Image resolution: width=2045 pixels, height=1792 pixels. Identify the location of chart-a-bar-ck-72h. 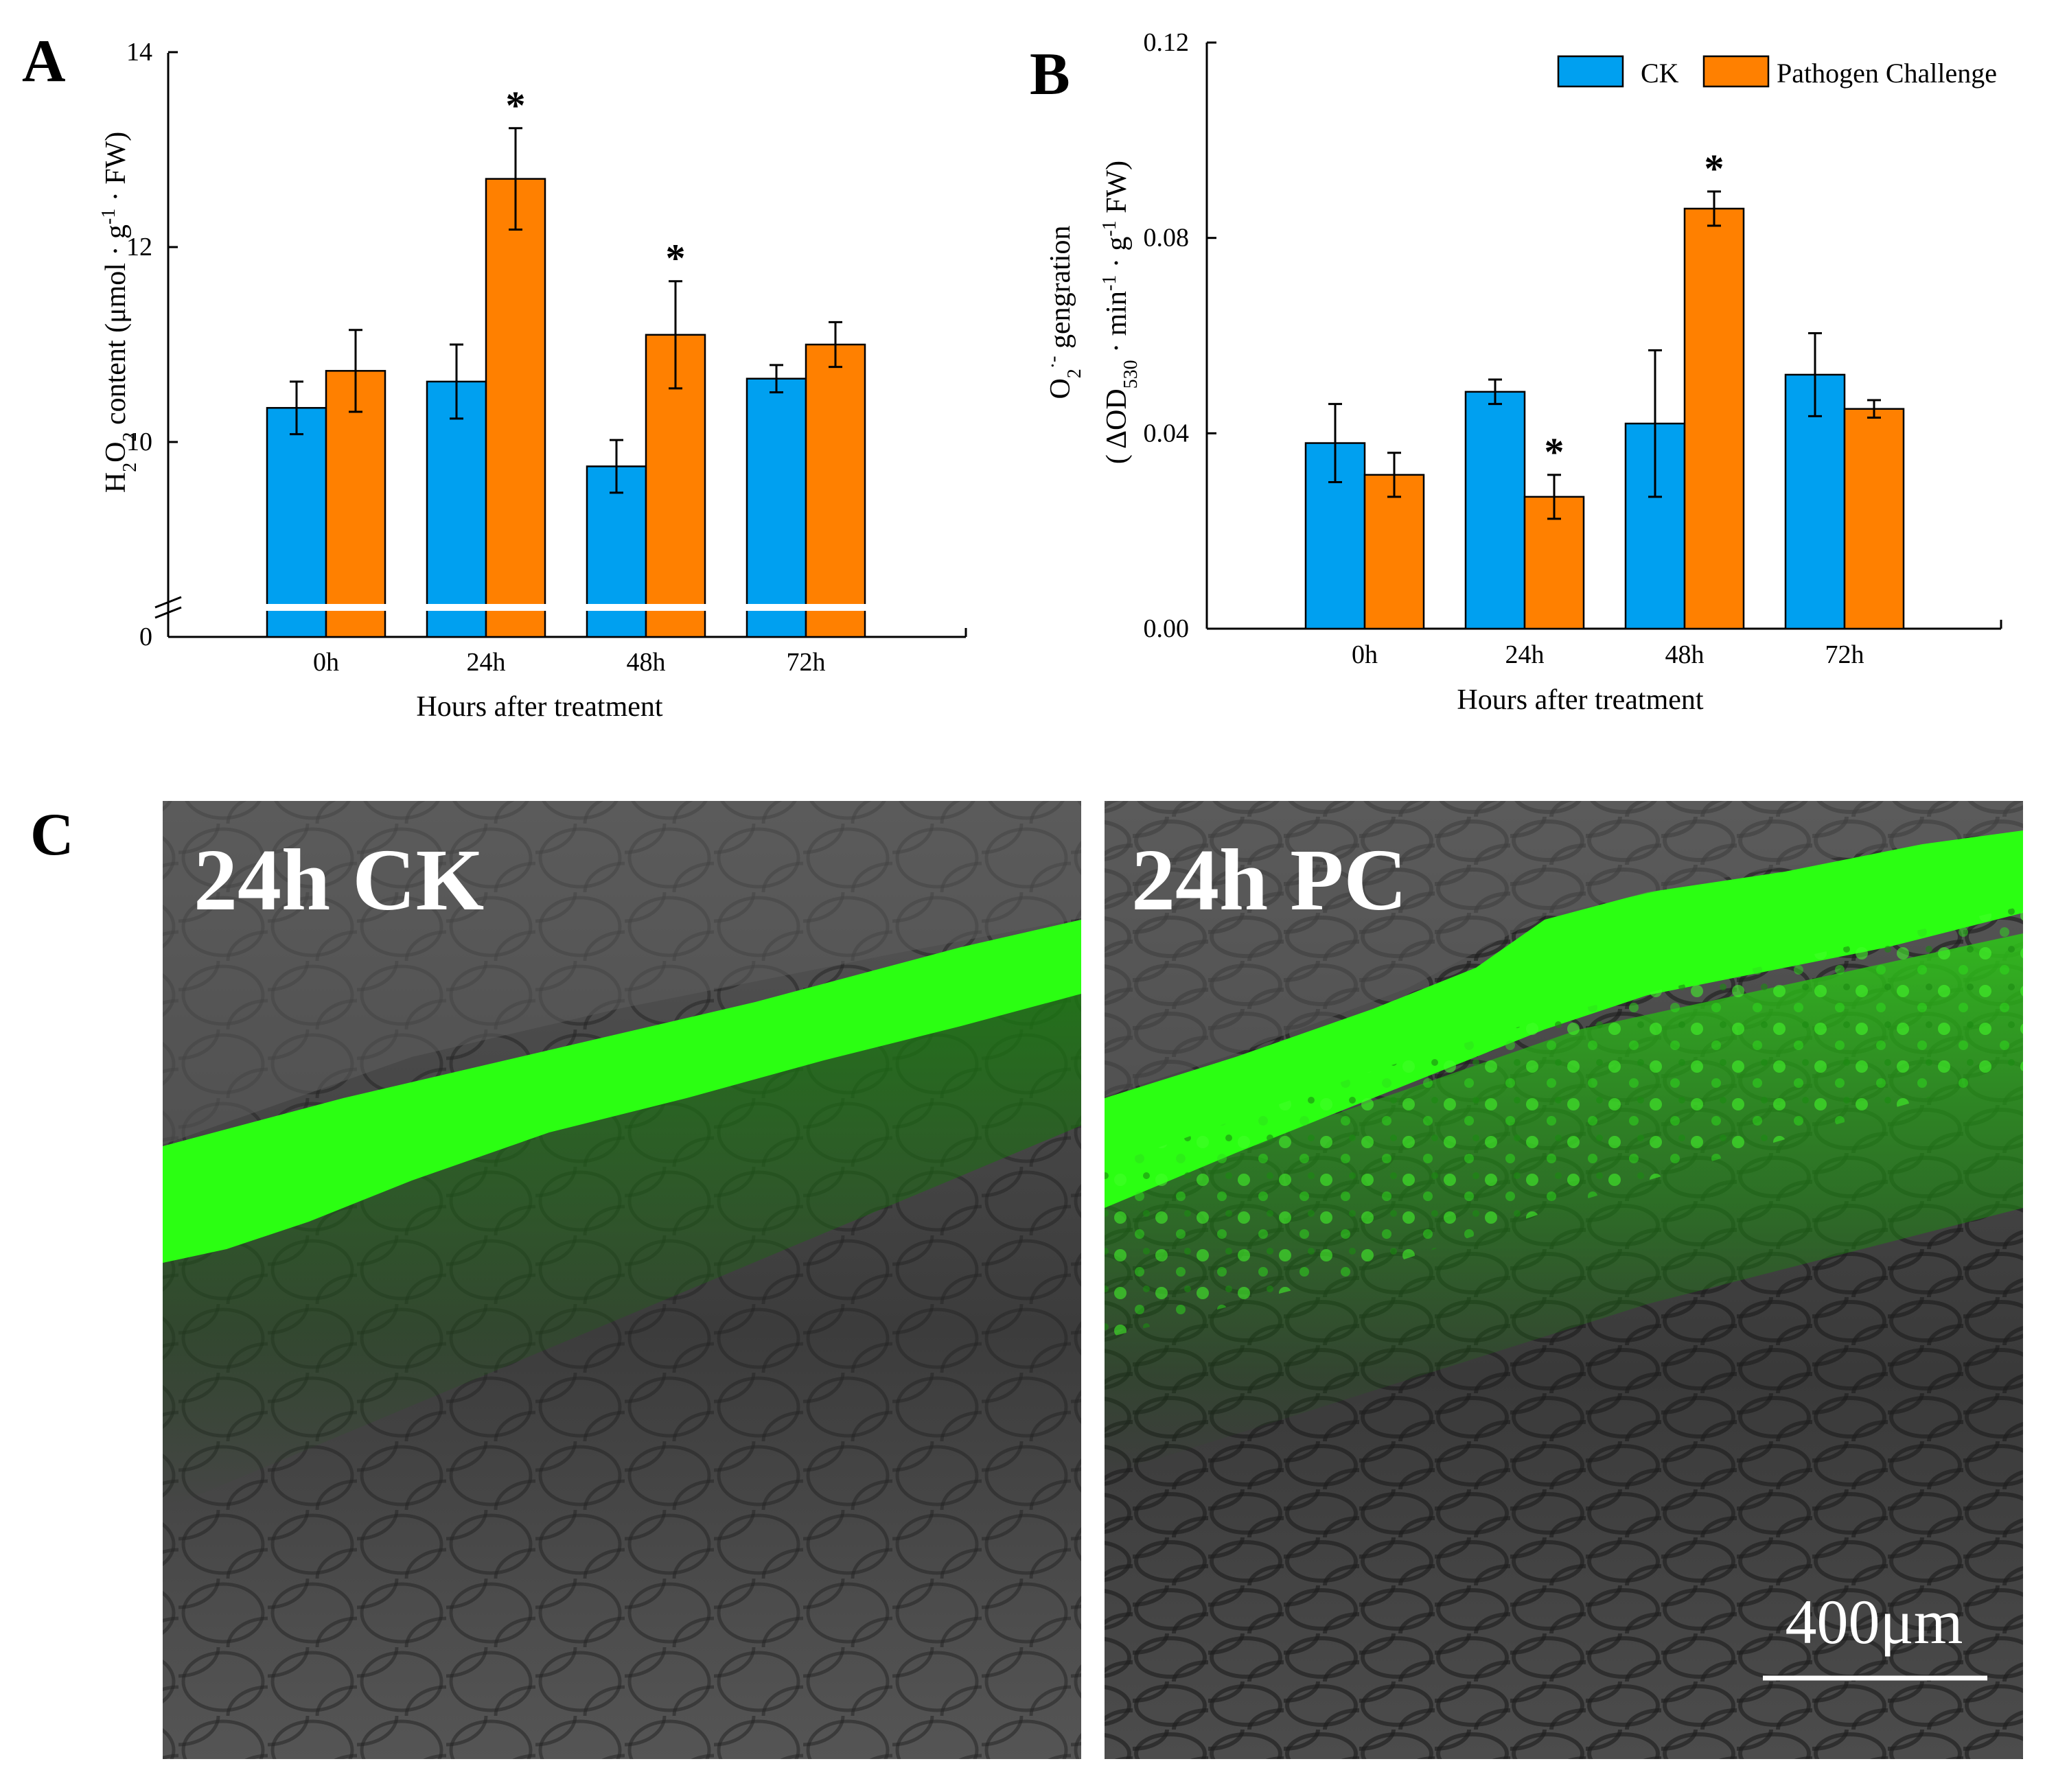
(776, 507).